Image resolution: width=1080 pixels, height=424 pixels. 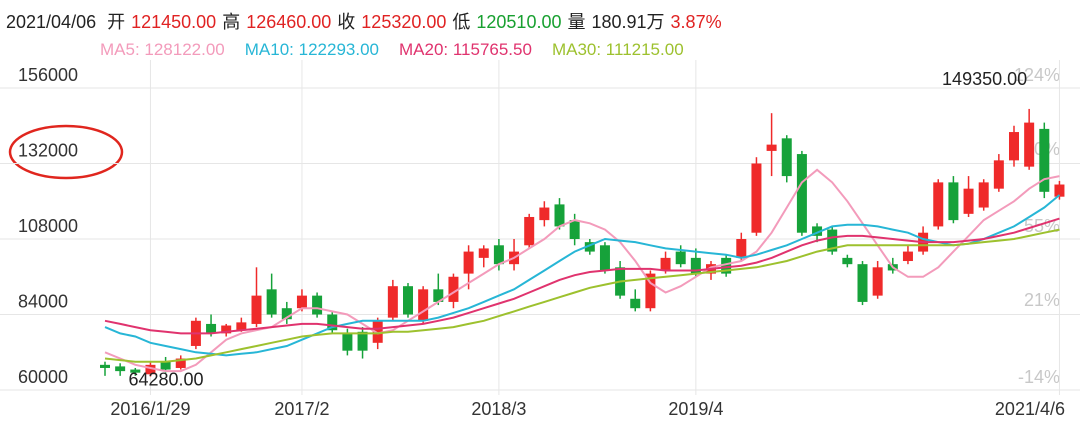 I want to click on field-label: 低, so click(x=461, y=22).